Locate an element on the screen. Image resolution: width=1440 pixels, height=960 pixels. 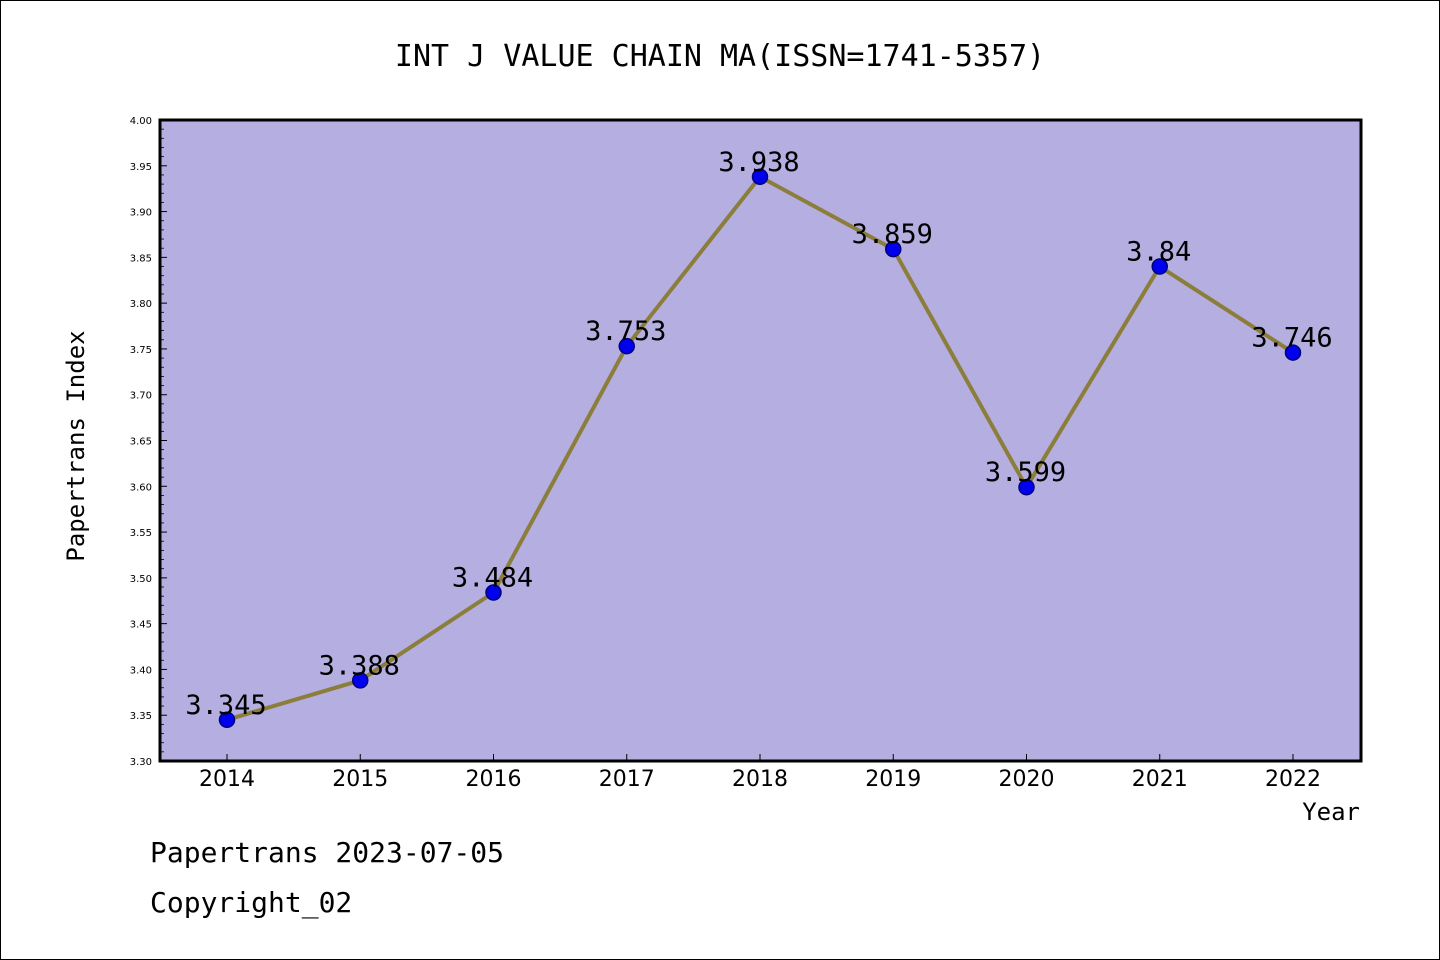
chart-title: INT J VALUE CHAIN MA(ISSN=1741-5357) is located at coordinates (720, 56).